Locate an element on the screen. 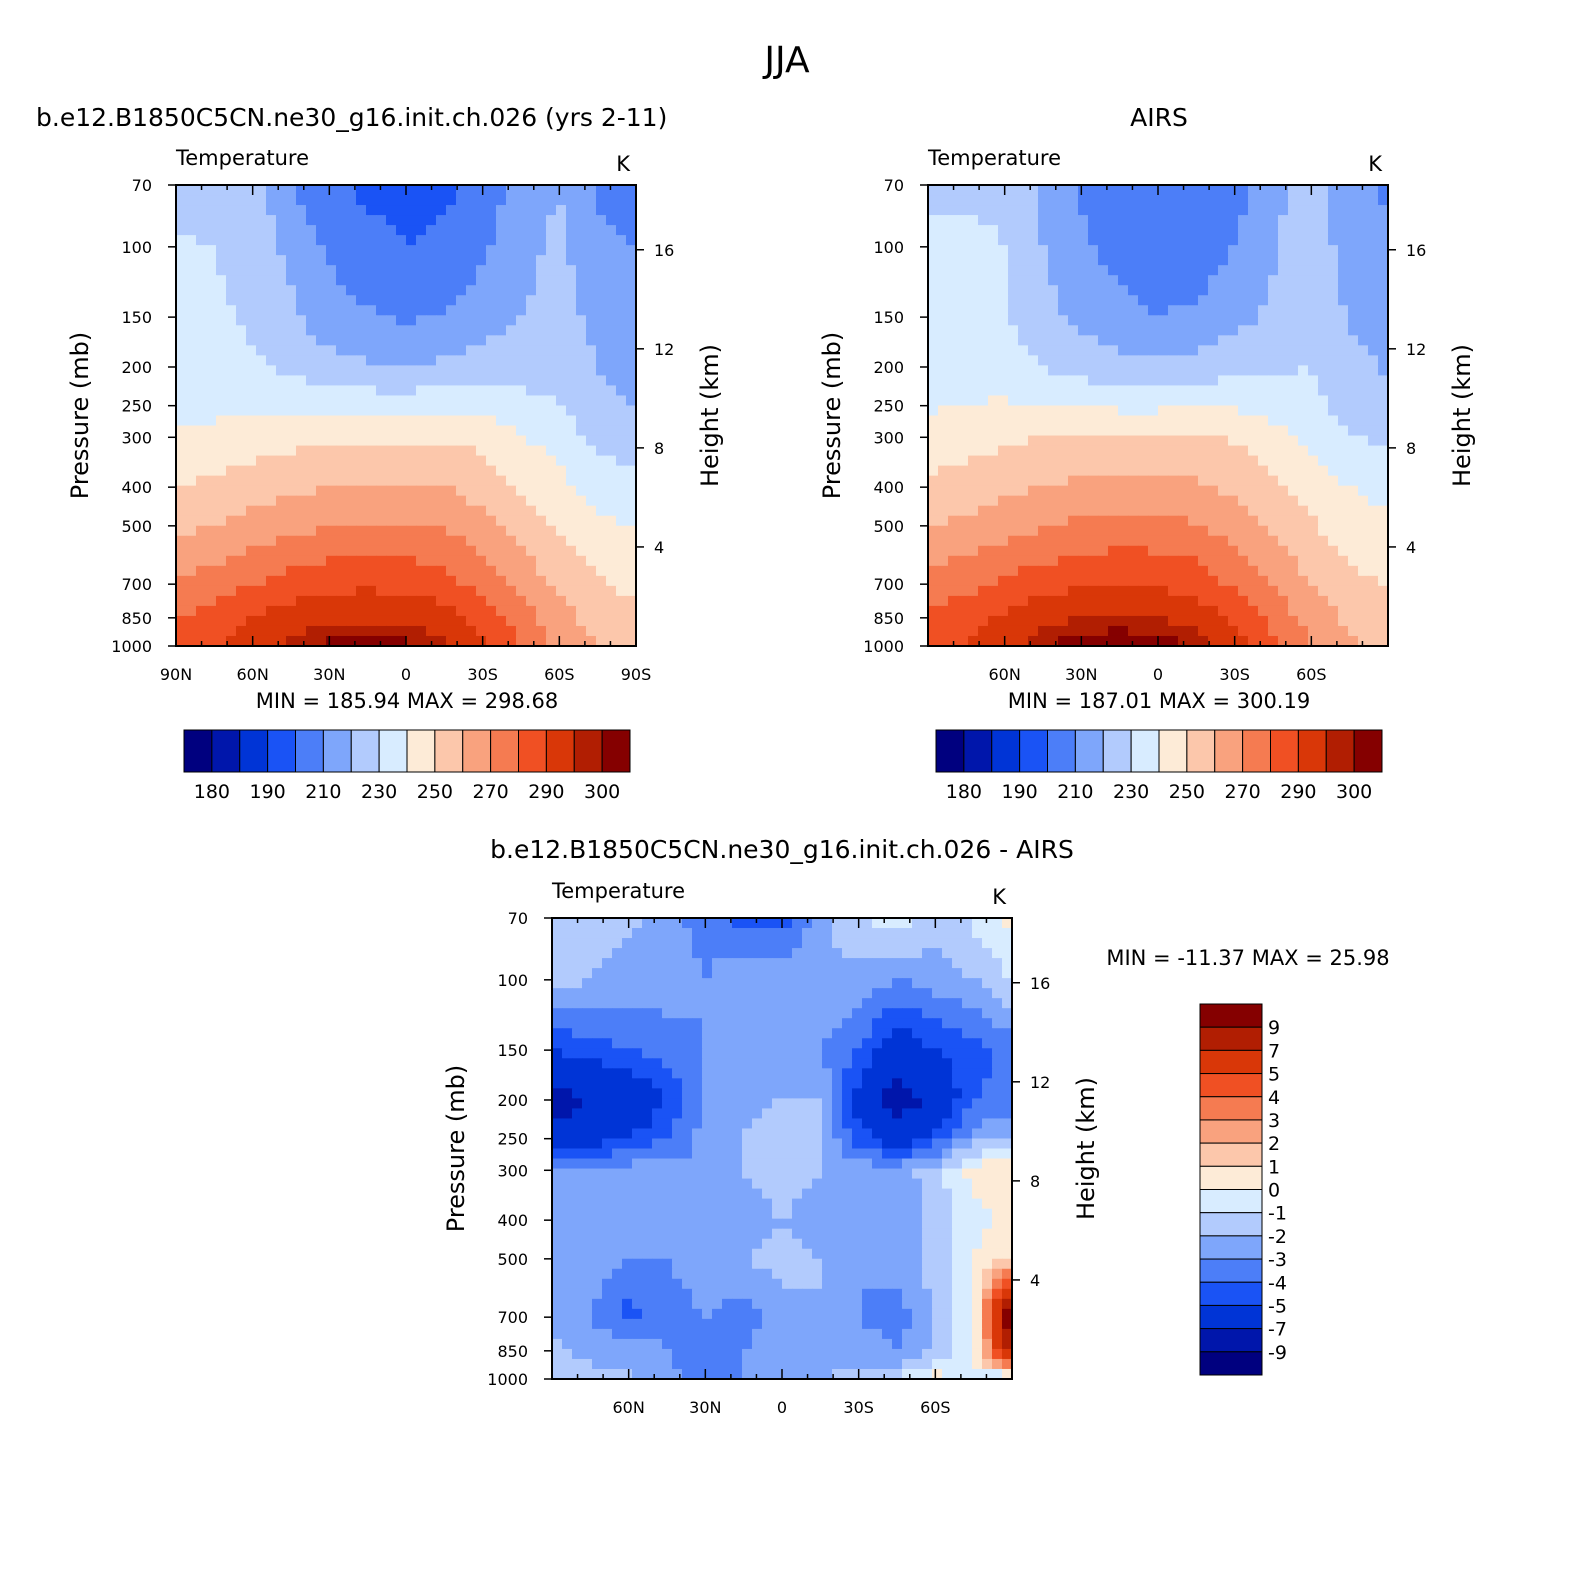 The image size is (1575, 1578). height-tick-label: 8 is located at coordinates (1411, 448).